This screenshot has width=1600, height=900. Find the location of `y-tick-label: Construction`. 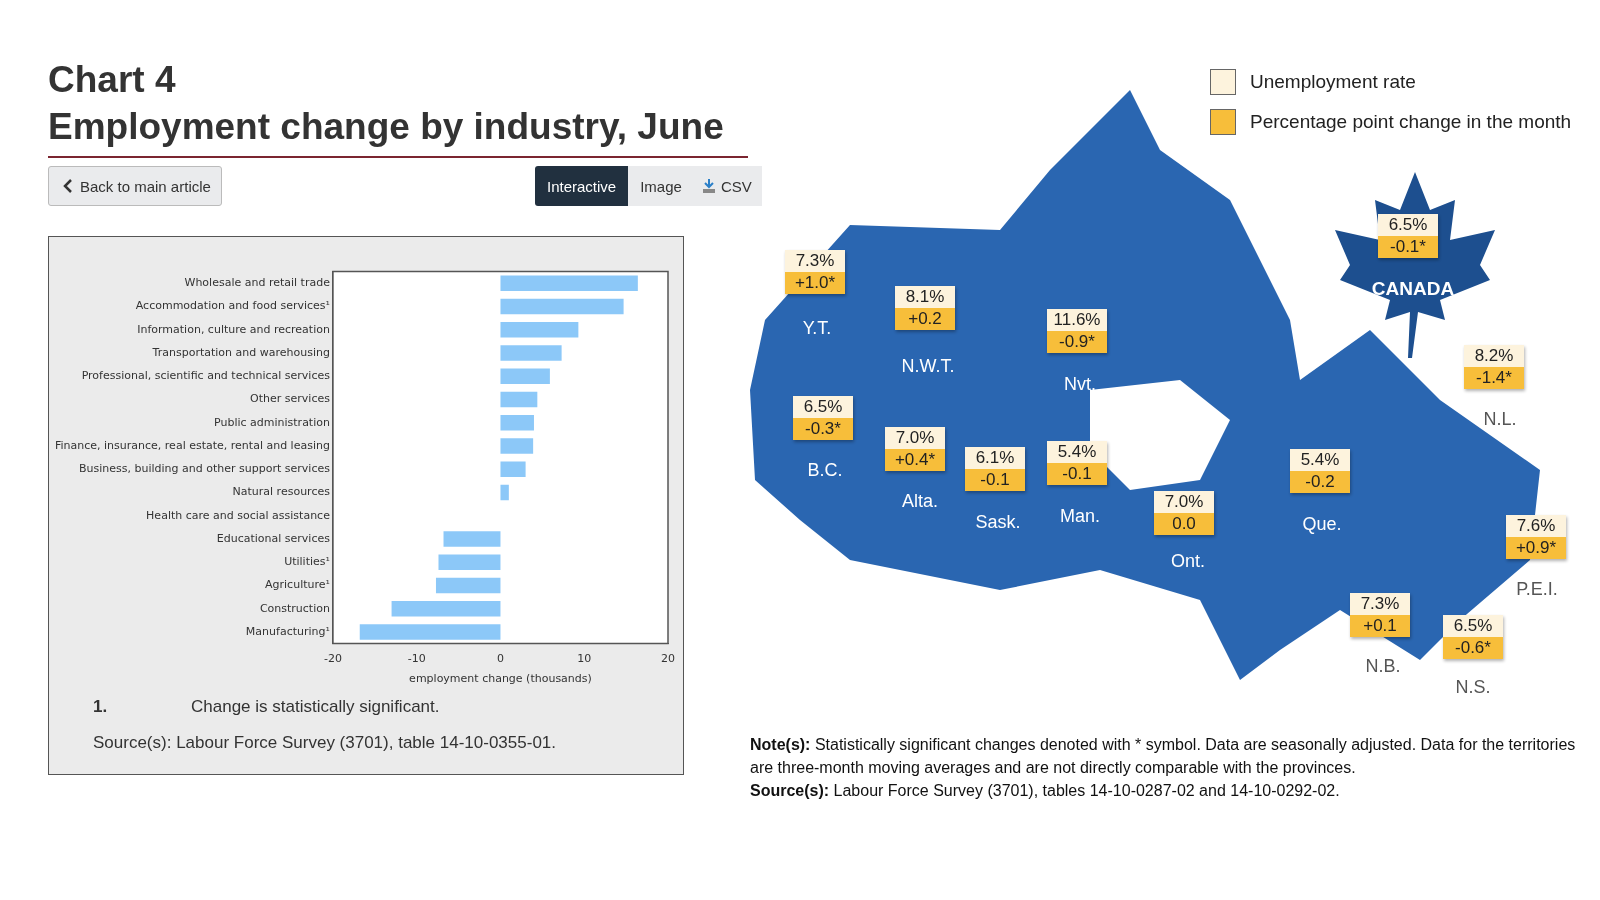

y-tick-label: Construction is located at coordinates (294, 608).